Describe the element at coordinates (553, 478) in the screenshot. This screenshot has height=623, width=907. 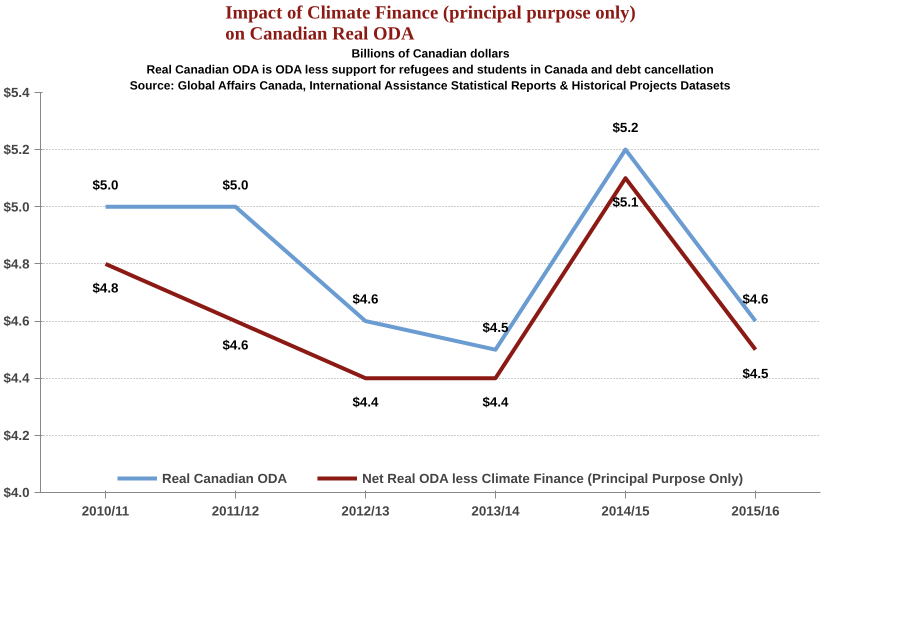
I see `legend-label: Net Real ODA less Climate Finance (Principal Purpose Only)` at that location.